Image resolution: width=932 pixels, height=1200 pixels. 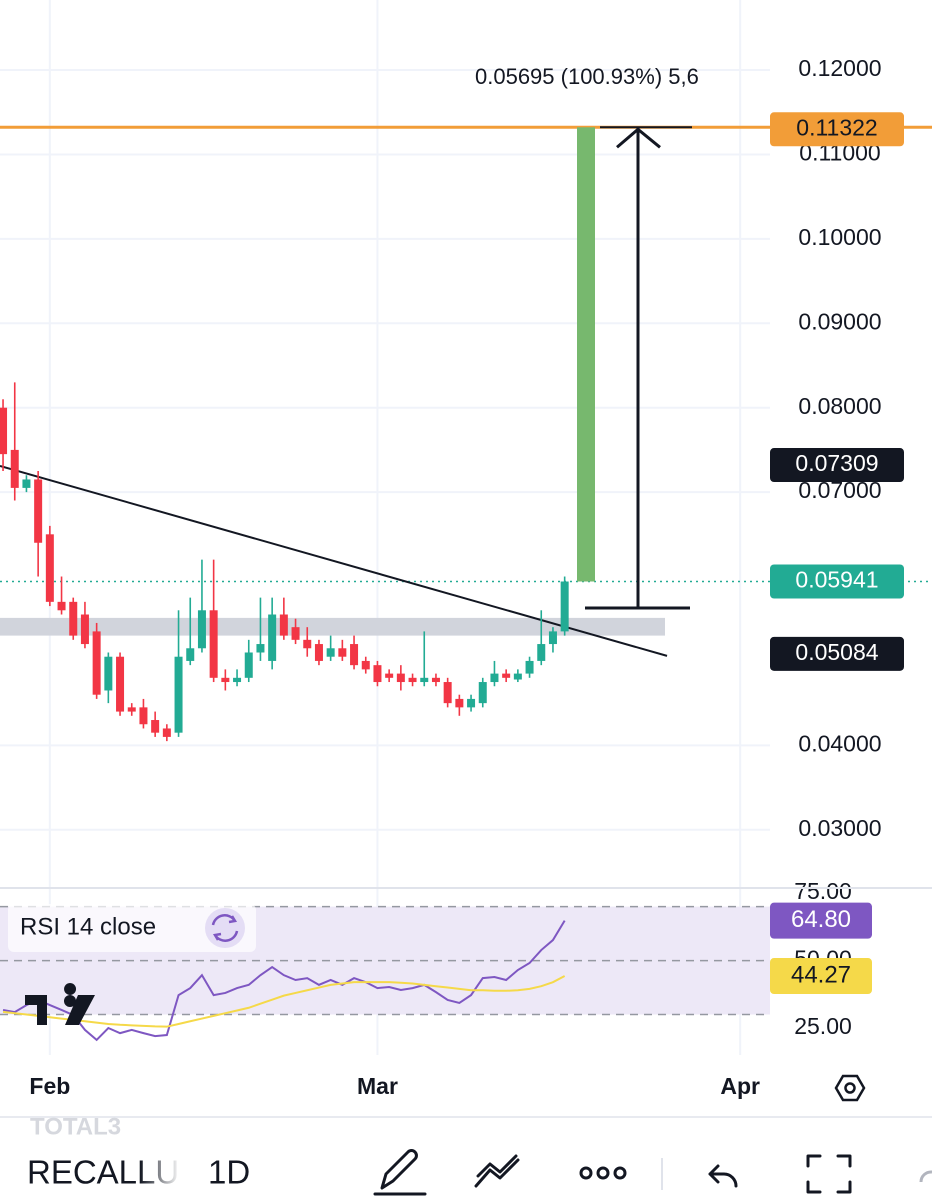 I want to click on price-badge-label: 0.05084, so click(x=836, y=652).